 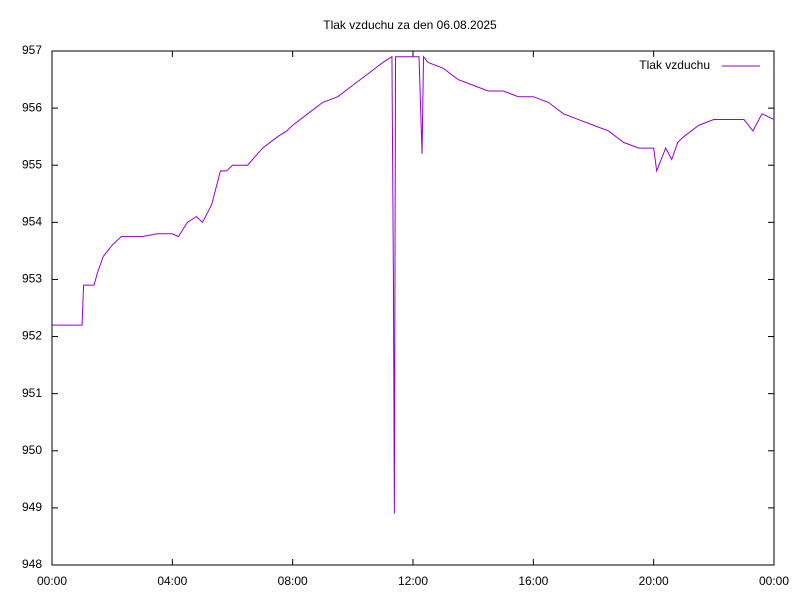 I want to click on y-tick-label: 954, so click(x=32, y=222).